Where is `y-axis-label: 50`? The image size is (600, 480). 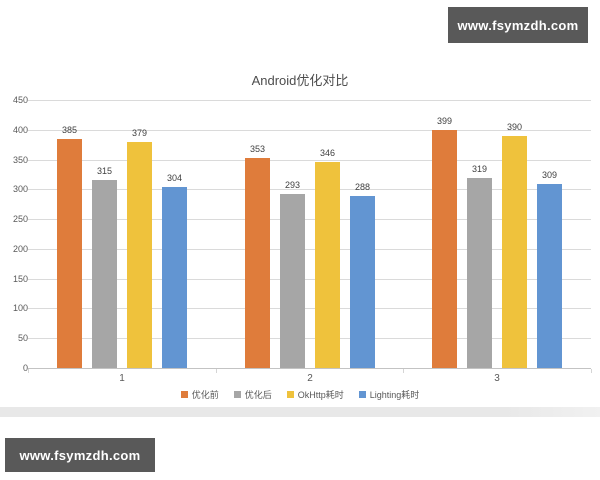
y-axis-label: 50 is located at coordinates (22, 338).